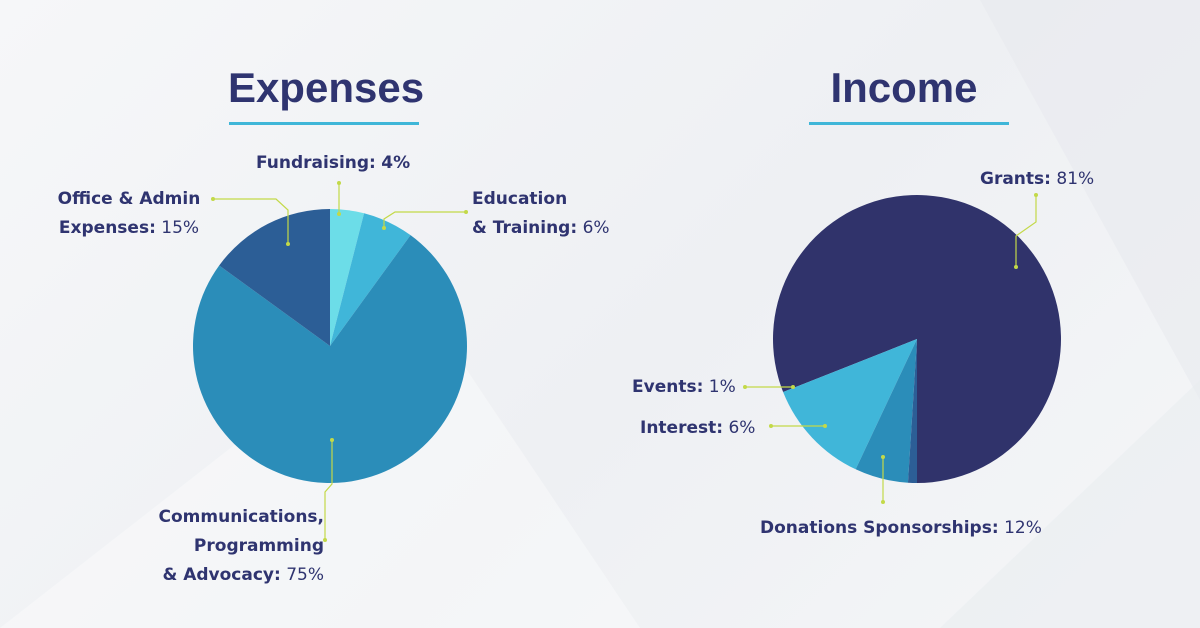 Image resolution: width=1200 pixels, height=628 pixels. What do you see at coordinates (722, 387) in the screenshot?
I see `label-events-pct: 1%` at bounding box center [722, 387].